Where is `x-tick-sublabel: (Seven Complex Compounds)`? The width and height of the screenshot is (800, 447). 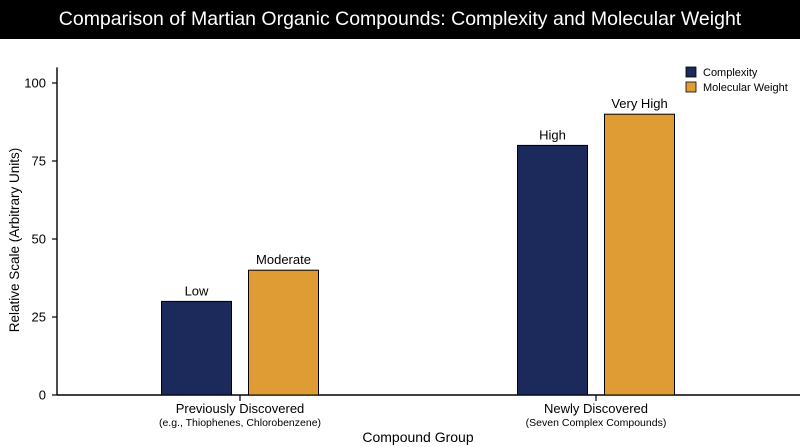 x-tick-sublabel: (Seven Complex Compounds) is located at coordinates (596, 423).